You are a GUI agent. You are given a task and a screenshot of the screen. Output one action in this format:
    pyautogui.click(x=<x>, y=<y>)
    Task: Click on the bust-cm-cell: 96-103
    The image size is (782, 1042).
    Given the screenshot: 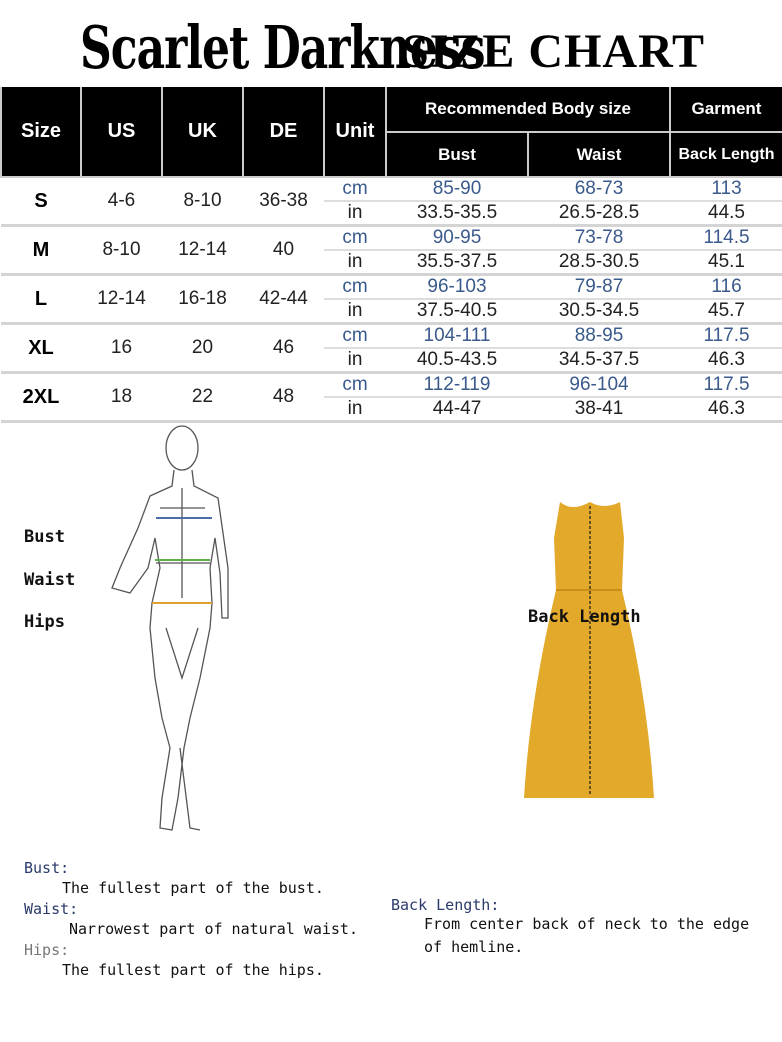 What is the action you would take?
    pyautogui.click(x=457, y=287)
    